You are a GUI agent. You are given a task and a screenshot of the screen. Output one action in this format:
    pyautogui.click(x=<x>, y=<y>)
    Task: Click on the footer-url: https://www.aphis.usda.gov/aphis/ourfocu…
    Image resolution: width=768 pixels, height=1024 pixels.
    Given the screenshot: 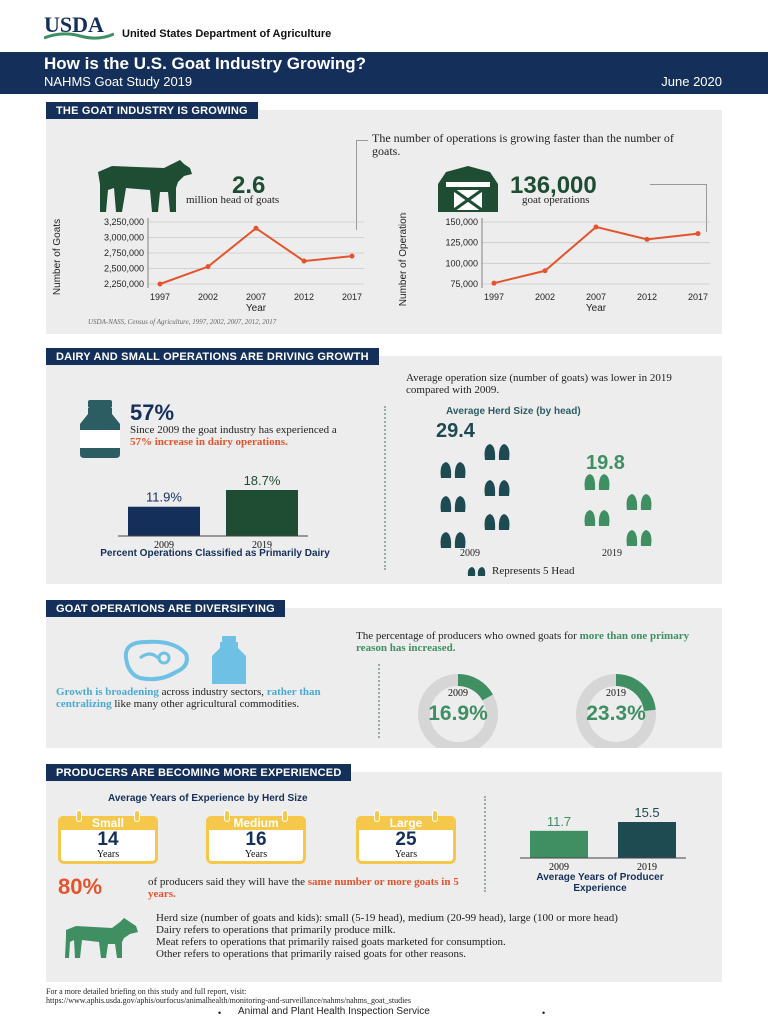 What is the action you would take?
    pyautogui.click(x=228, y=1000)
    